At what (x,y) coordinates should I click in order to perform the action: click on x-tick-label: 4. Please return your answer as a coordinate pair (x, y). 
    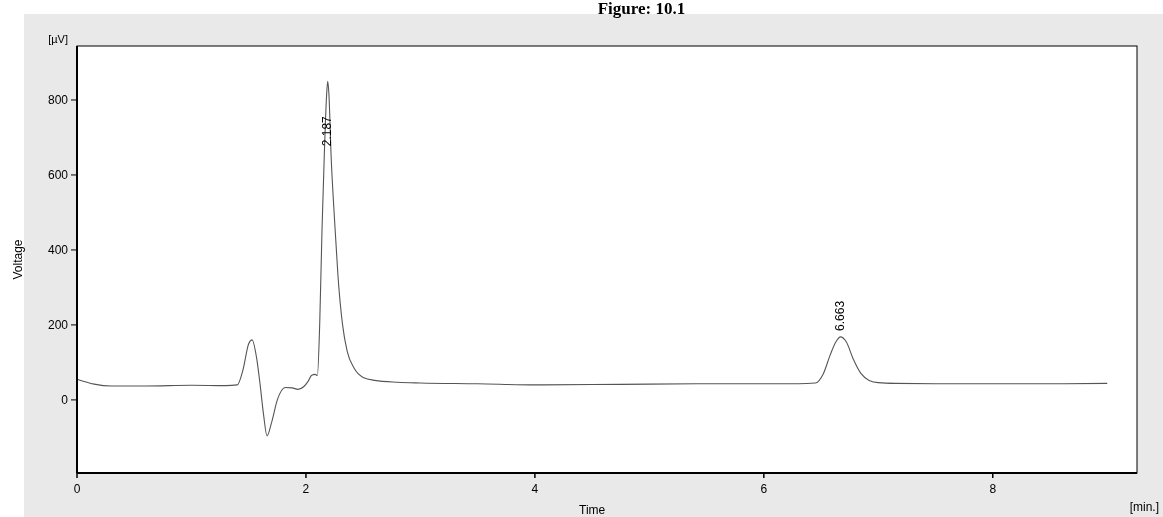
    Looking at the image, I should click on (535, 489).